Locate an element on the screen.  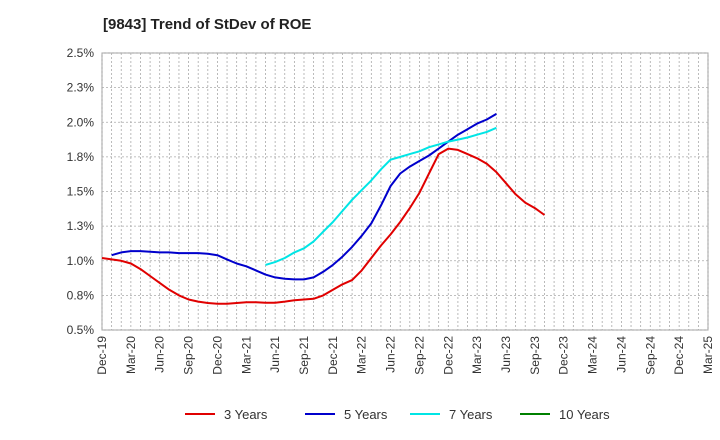
x-tick-label: Sep-20 is located at coordinates (189, 355).